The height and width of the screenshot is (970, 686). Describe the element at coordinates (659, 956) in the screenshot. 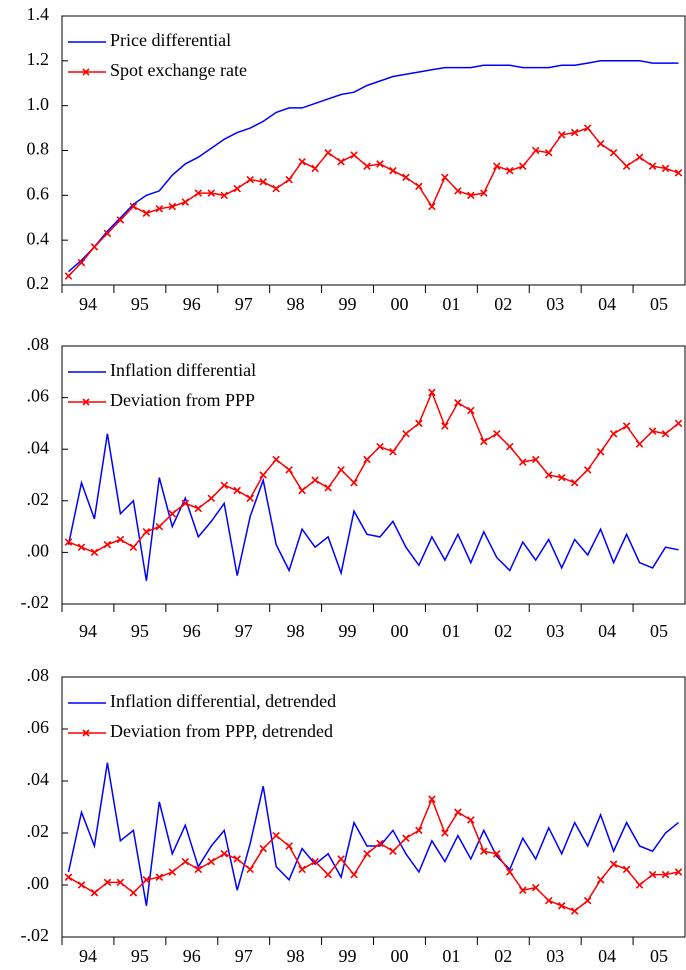

I see `x-tick-label: 05` at that location.